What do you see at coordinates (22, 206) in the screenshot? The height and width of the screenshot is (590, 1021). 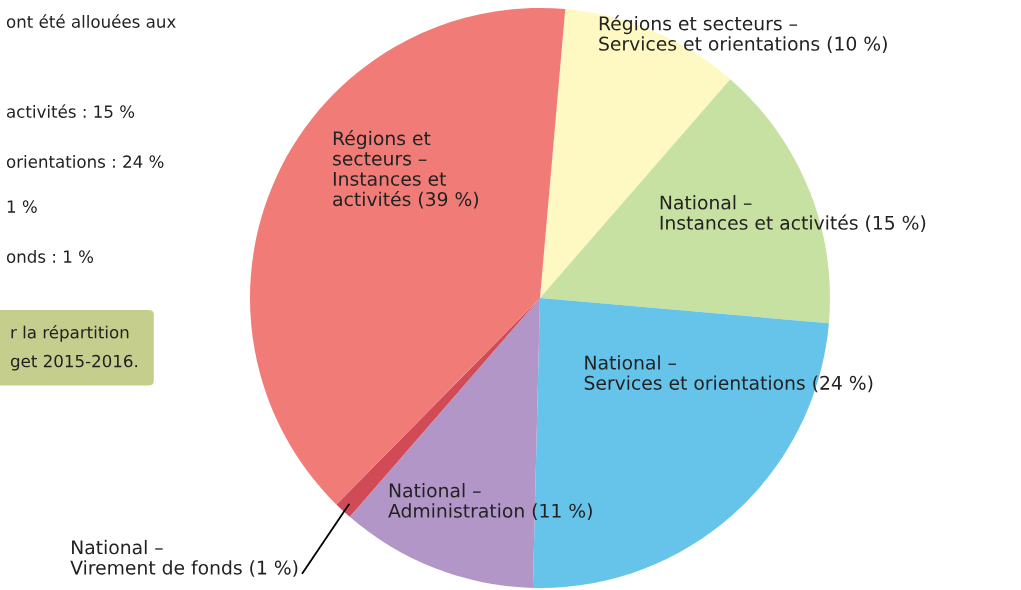 I see `text: 1 %` at bounding box center [22, 206].